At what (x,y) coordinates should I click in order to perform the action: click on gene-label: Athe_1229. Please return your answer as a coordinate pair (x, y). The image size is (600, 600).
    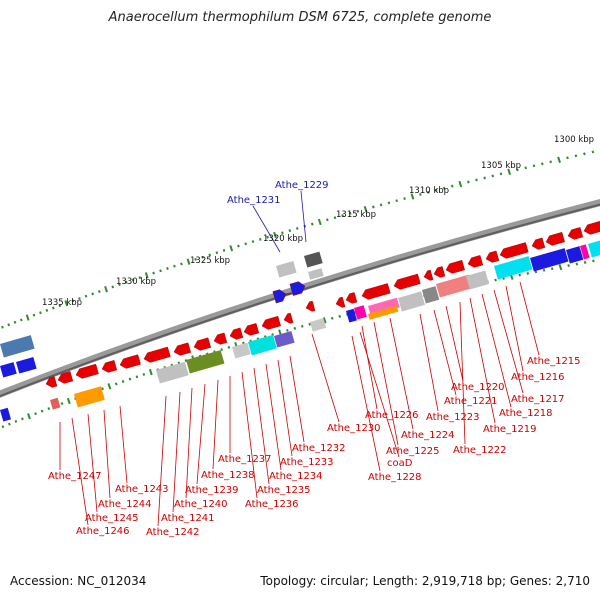
    Looking at the image, I should click on (302, 185).